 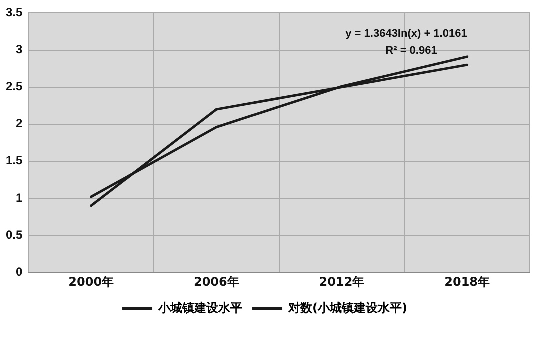 What do you see at coordinates (342, 281) in the screenshot?
I see `x-tick-label: 2012年` at bounding box center [342, 281].